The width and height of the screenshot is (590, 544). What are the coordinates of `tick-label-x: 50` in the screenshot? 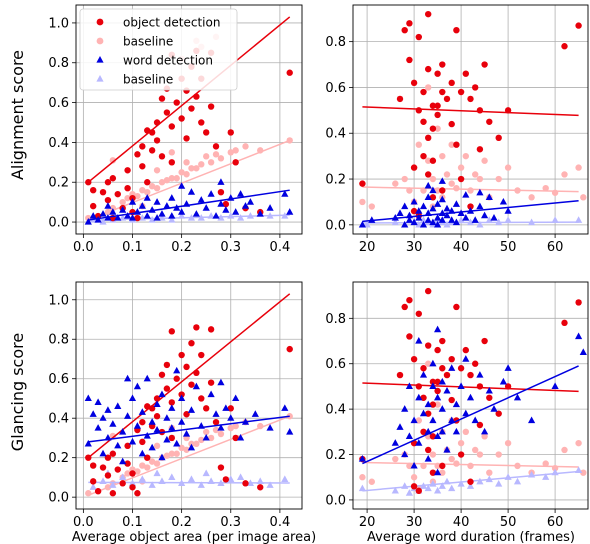 It's located at (508, 522).